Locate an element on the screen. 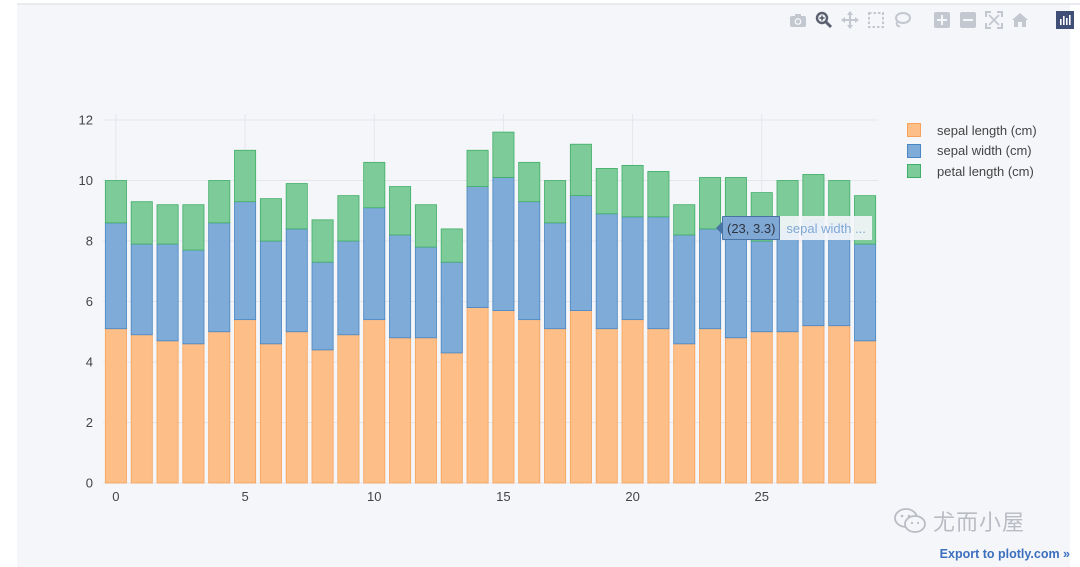  modebar is located at coordinates (931, 20).